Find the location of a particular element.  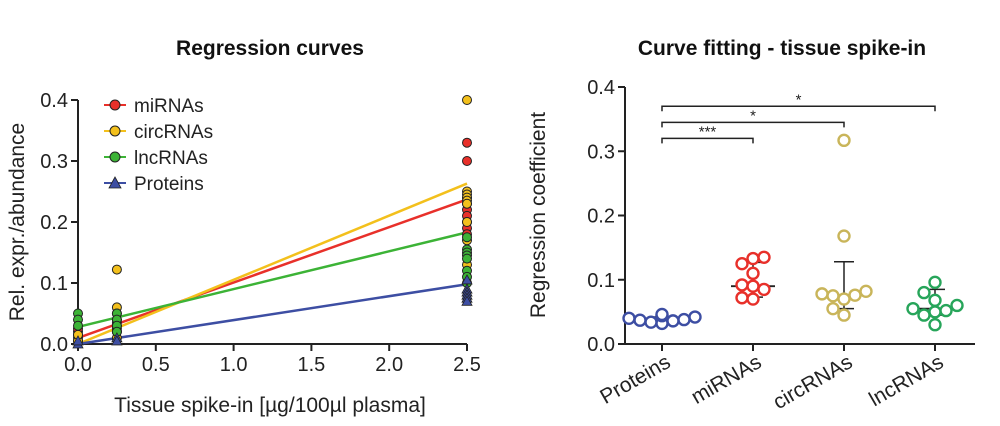

left-x-tick-label: 1.0 is located at coordinates (234, 365).